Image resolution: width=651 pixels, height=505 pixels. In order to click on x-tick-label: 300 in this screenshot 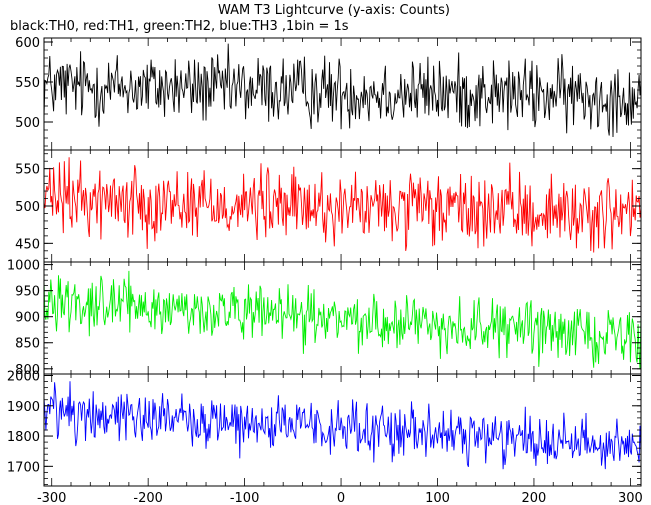, I will do `click(630, 498)`.